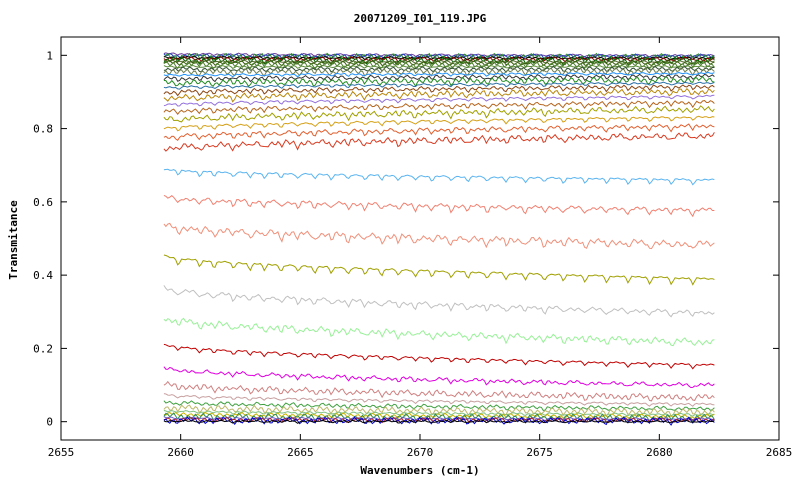 The image size is (800, 480). I want to click on chart-title: 20071209_I01_119.JPG, so click(420, 18).